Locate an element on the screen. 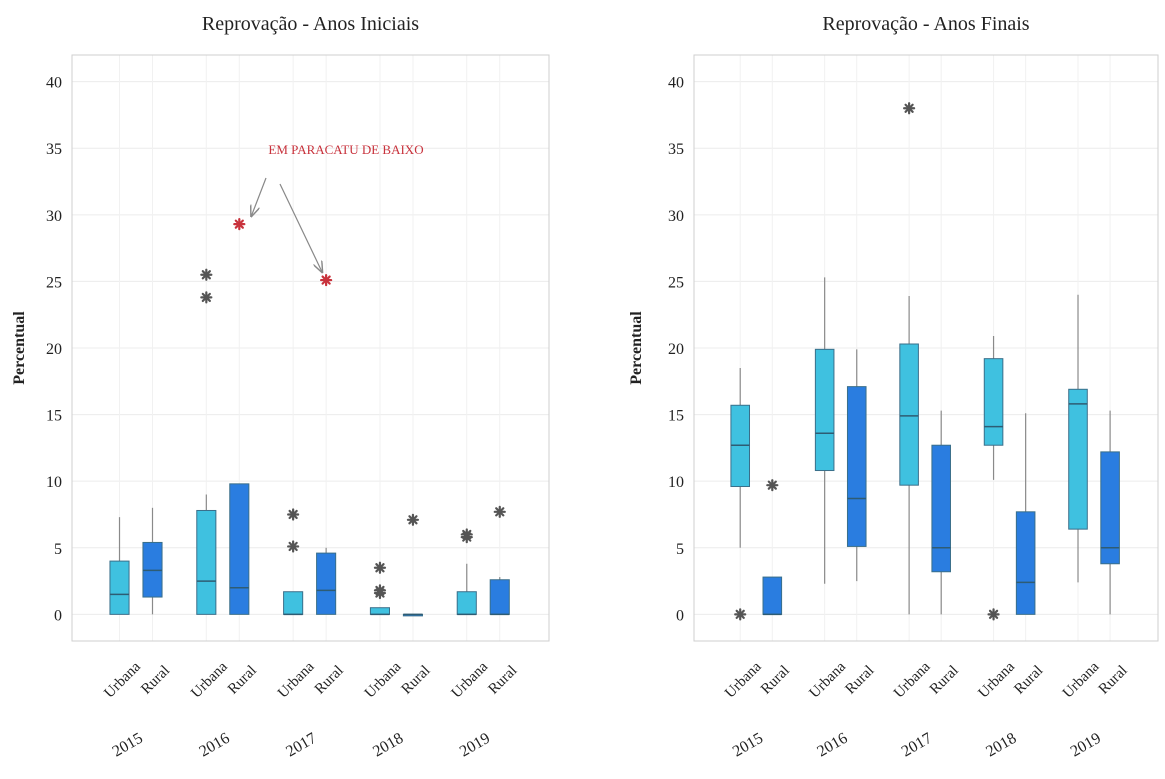 The height and width of the screenshot is (779, 1165). chart-title: Reprovação - Anos Finais is located at coordinates (925, 24).